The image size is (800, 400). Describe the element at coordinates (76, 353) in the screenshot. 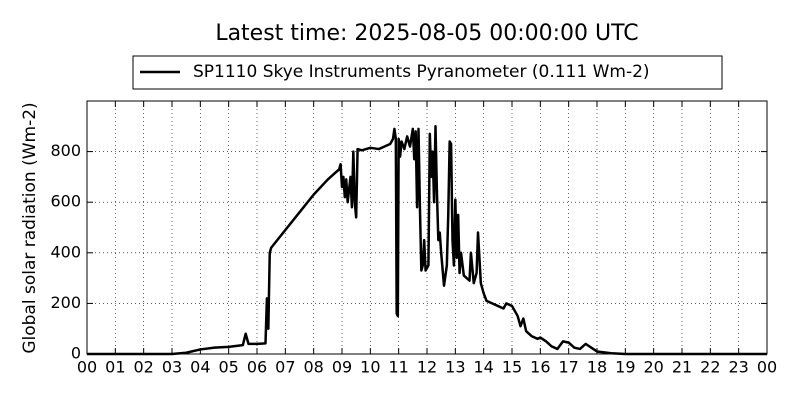

I see `y-tick-label: 0` at that location.